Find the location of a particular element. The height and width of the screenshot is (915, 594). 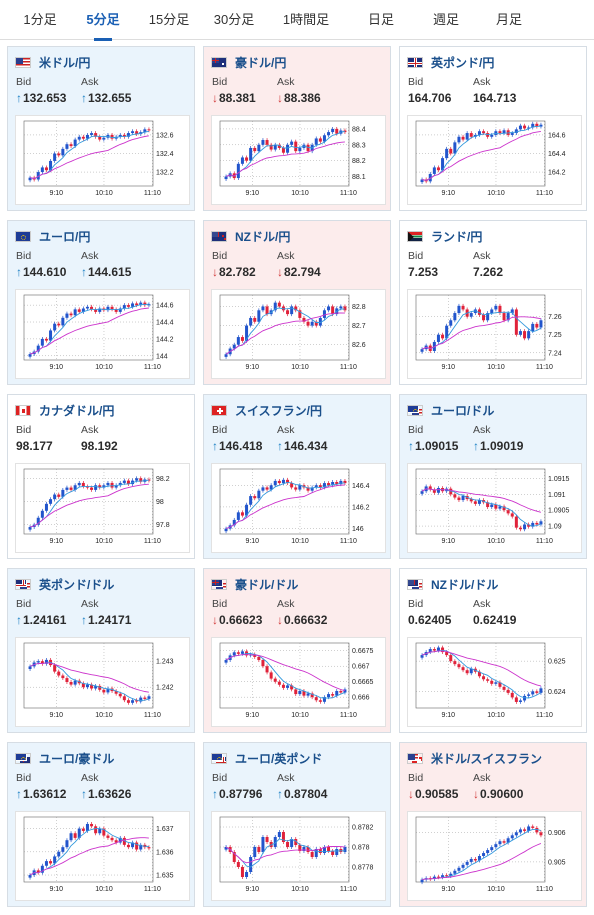

bid-price: ↓0.90585 is located at coordinates (433, 794).